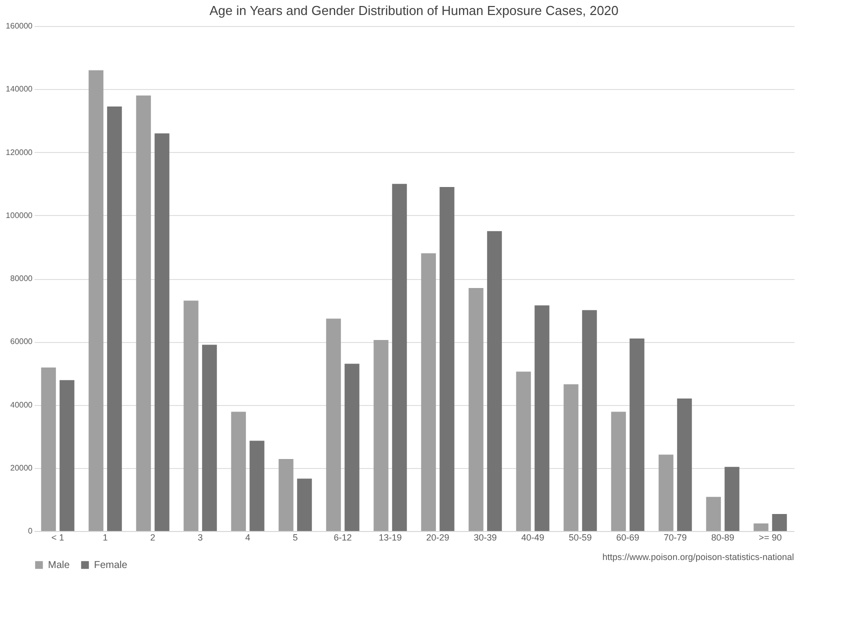  Describe the element at coordinates (20, 89) in the screenshot. I see `y-tick-label: 140000` at that location.